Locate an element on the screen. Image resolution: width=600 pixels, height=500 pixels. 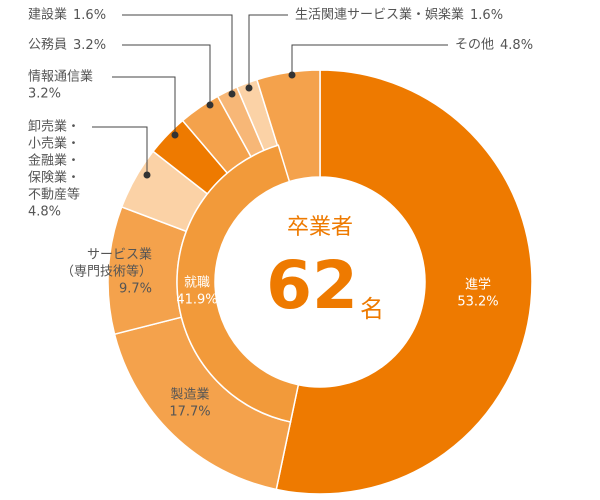
inner-label: 就職 is located at coordinates (197, 283).